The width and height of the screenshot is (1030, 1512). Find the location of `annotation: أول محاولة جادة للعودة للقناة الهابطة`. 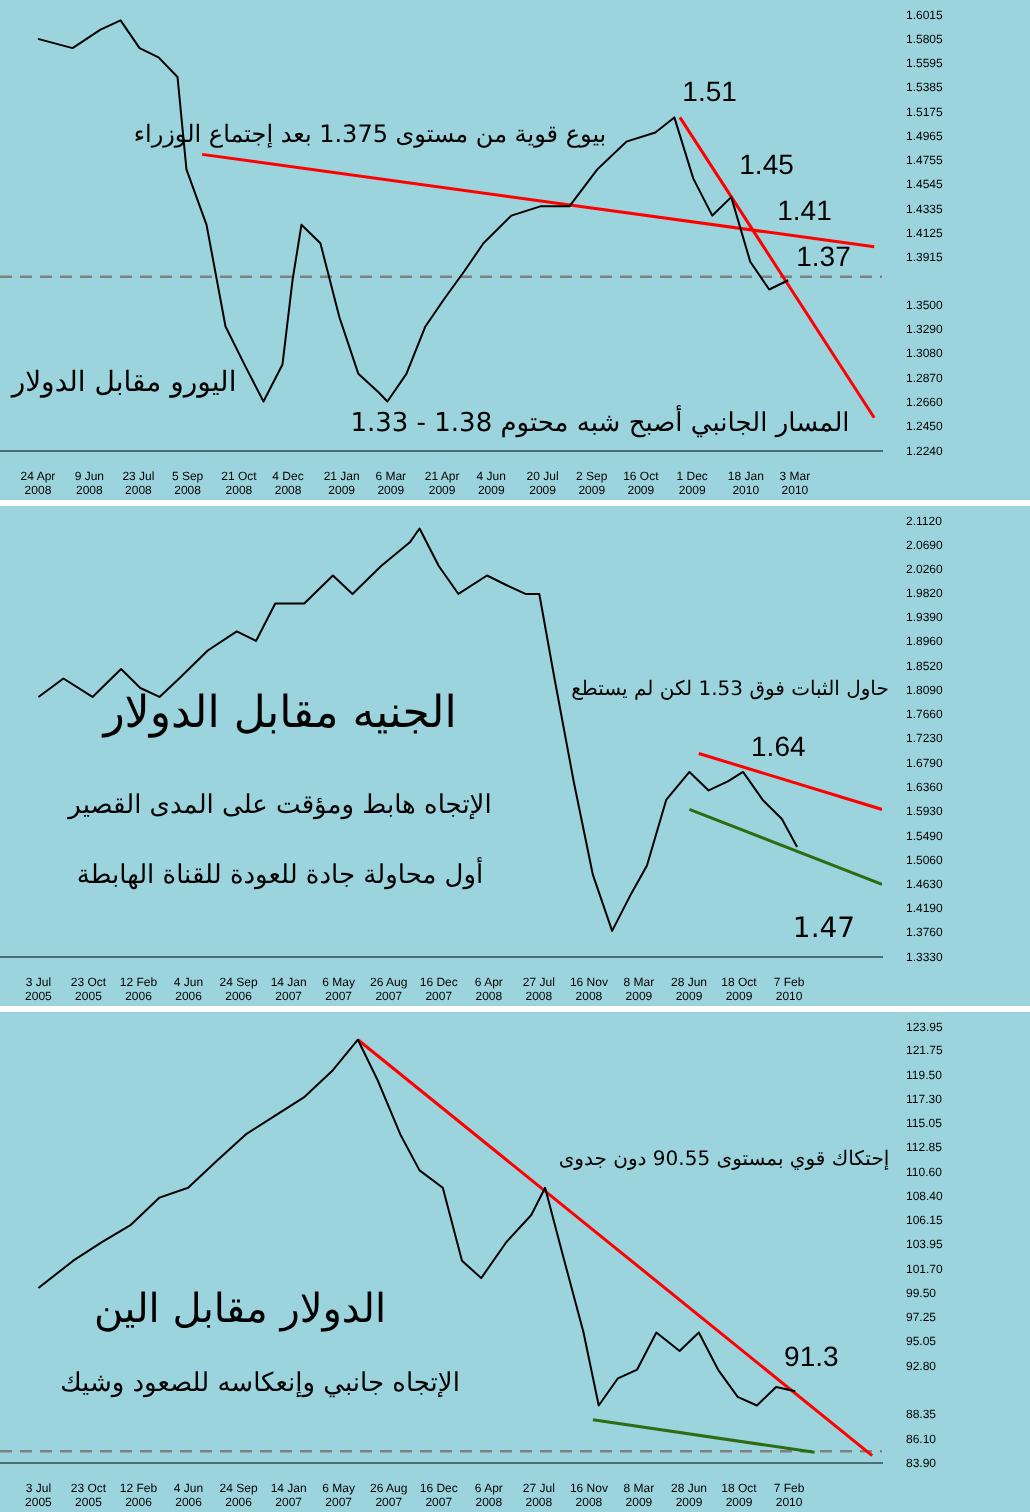

annotation: أول محاولة جادة للعودة للقناة الهابطة is located at coordinates (280, 873).